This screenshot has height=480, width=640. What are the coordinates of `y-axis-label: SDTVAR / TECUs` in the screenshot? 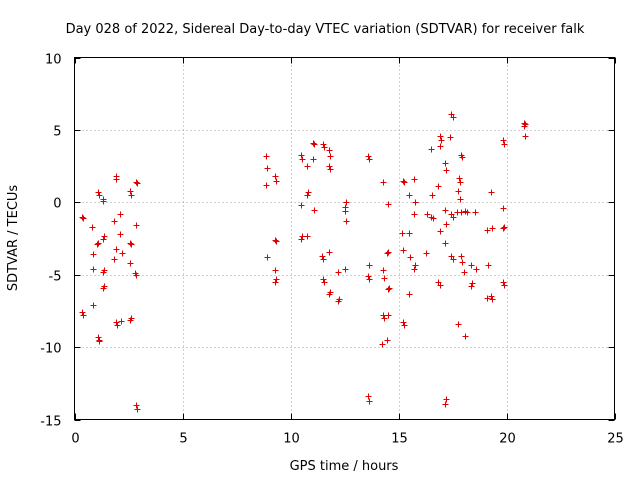 It's located at (13, 238).